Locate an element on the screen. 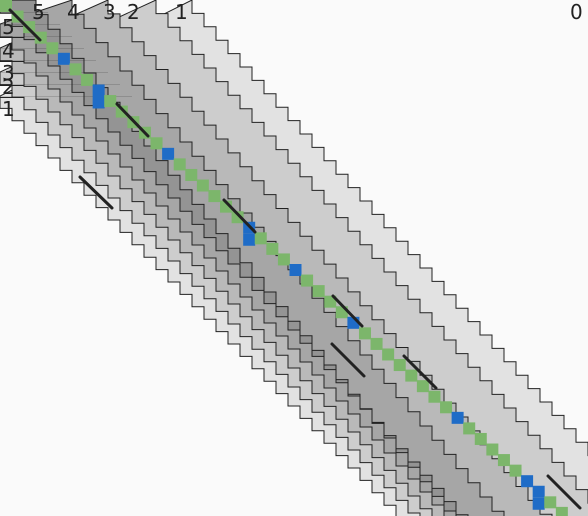 This screenshot has height=516, width=588. row-label-1: 1 is located at coordinates (8, 109).